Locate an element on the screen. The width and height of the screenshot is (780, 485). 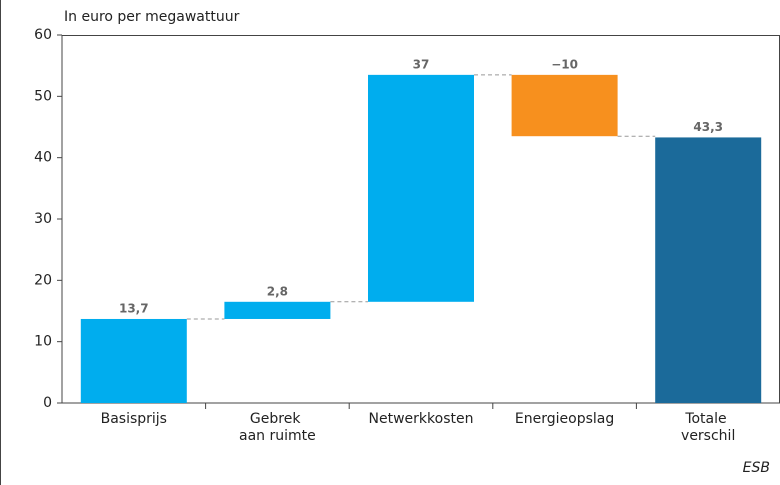
value-label: 43,3 is located at coordinates (708, 127).